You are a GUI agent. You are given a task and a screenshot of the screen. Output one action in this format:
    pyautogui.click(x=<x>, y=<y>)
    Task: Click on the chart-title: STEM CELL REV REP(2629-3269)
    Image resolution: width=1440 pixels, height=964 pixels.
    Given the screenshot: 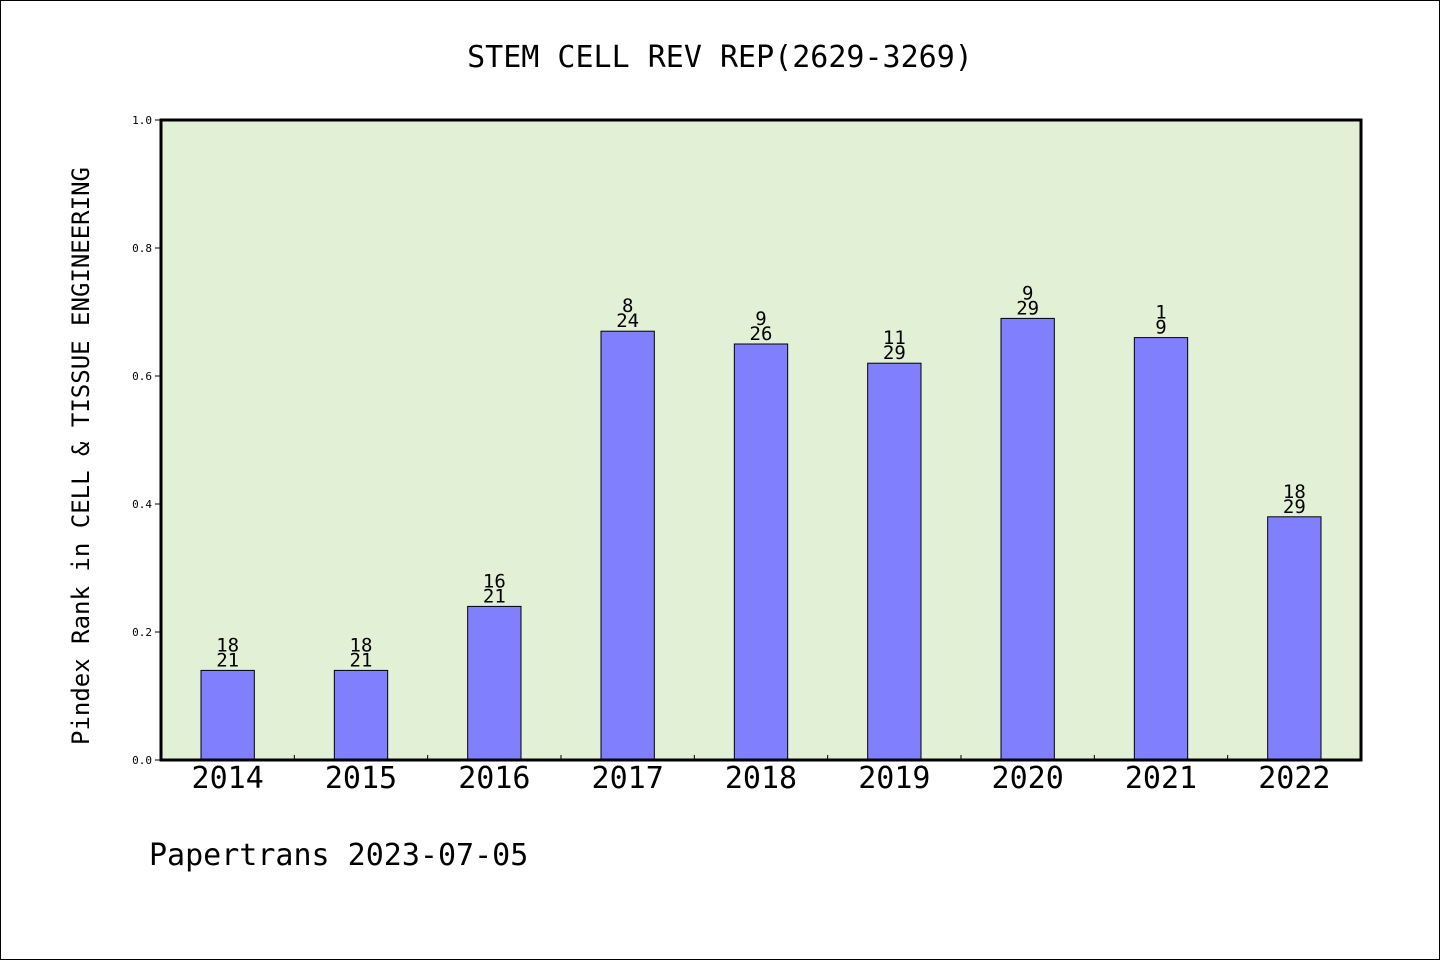 What is the action you would take?
    pyautogui.click(x=720, y=57)
    